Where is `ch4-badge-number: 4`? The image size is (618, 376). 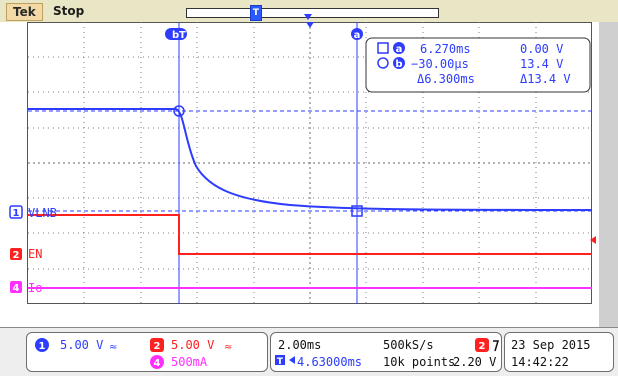 ch4-badge-number: 4 is located at coordinates (157, 363).